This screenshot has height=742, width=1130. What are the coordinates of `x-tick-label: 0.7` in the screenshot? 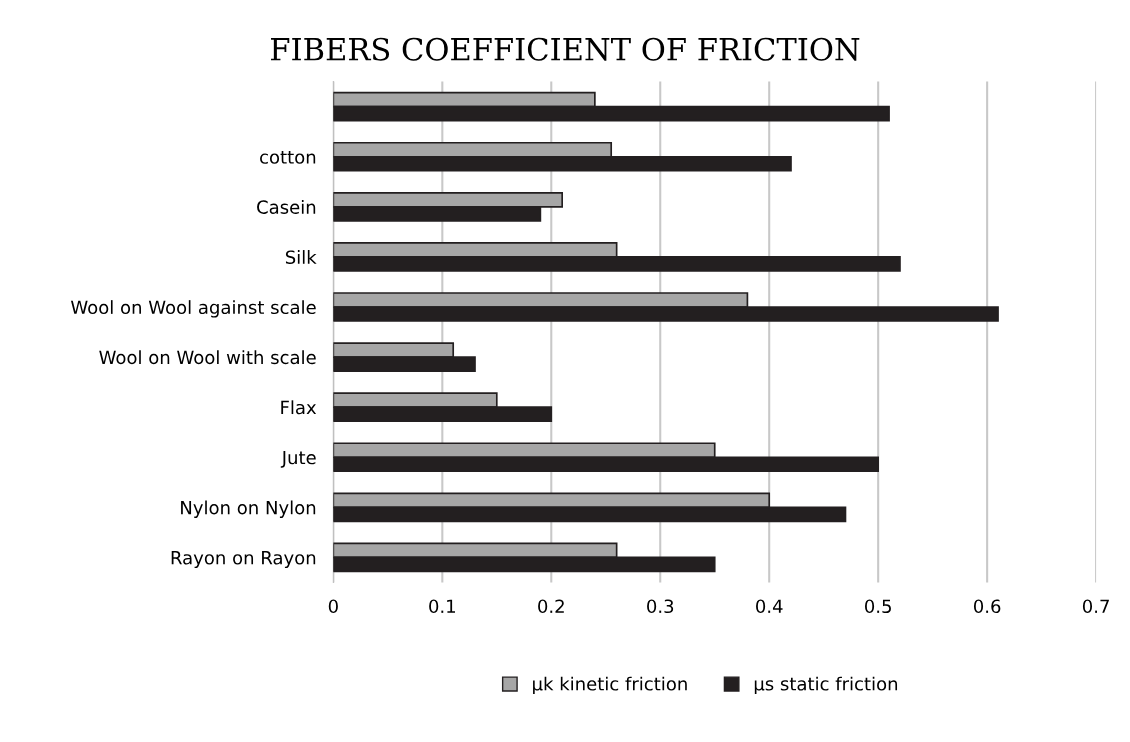 It's located at (1095, 606).